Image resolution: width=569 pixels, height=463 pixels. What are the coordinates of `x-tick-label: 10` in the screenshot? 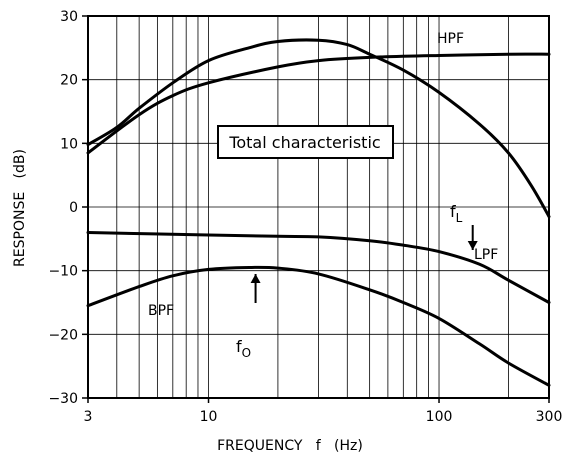 It's located at (209, 417).